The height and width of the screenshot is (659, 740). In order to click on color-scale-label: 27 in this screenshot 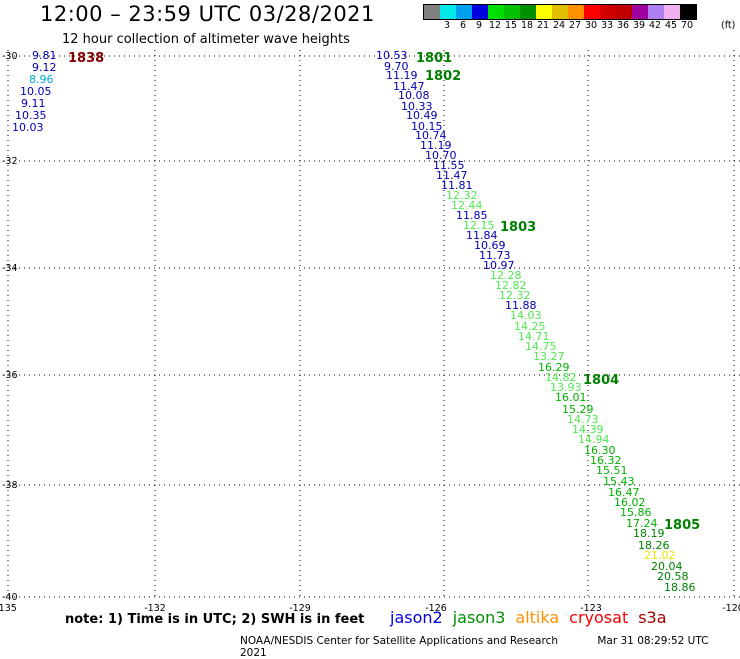, I will do `click(575, 25)`.